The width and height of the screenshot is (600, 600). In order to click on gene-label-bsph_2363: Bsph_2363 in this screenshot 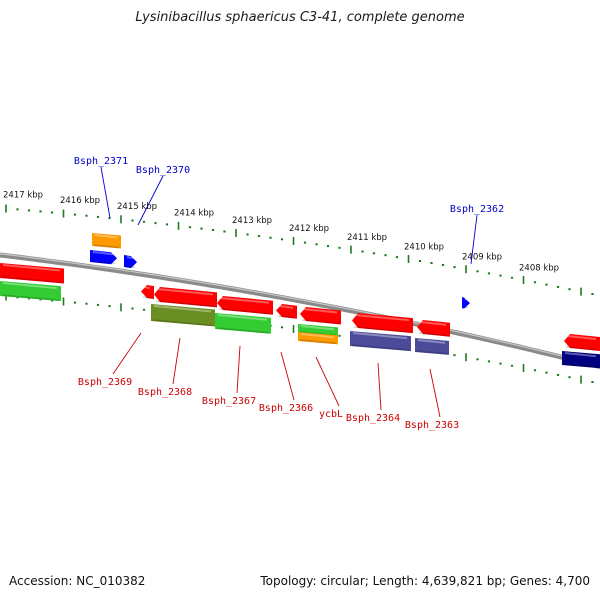, I will do `click(432, 425)`.